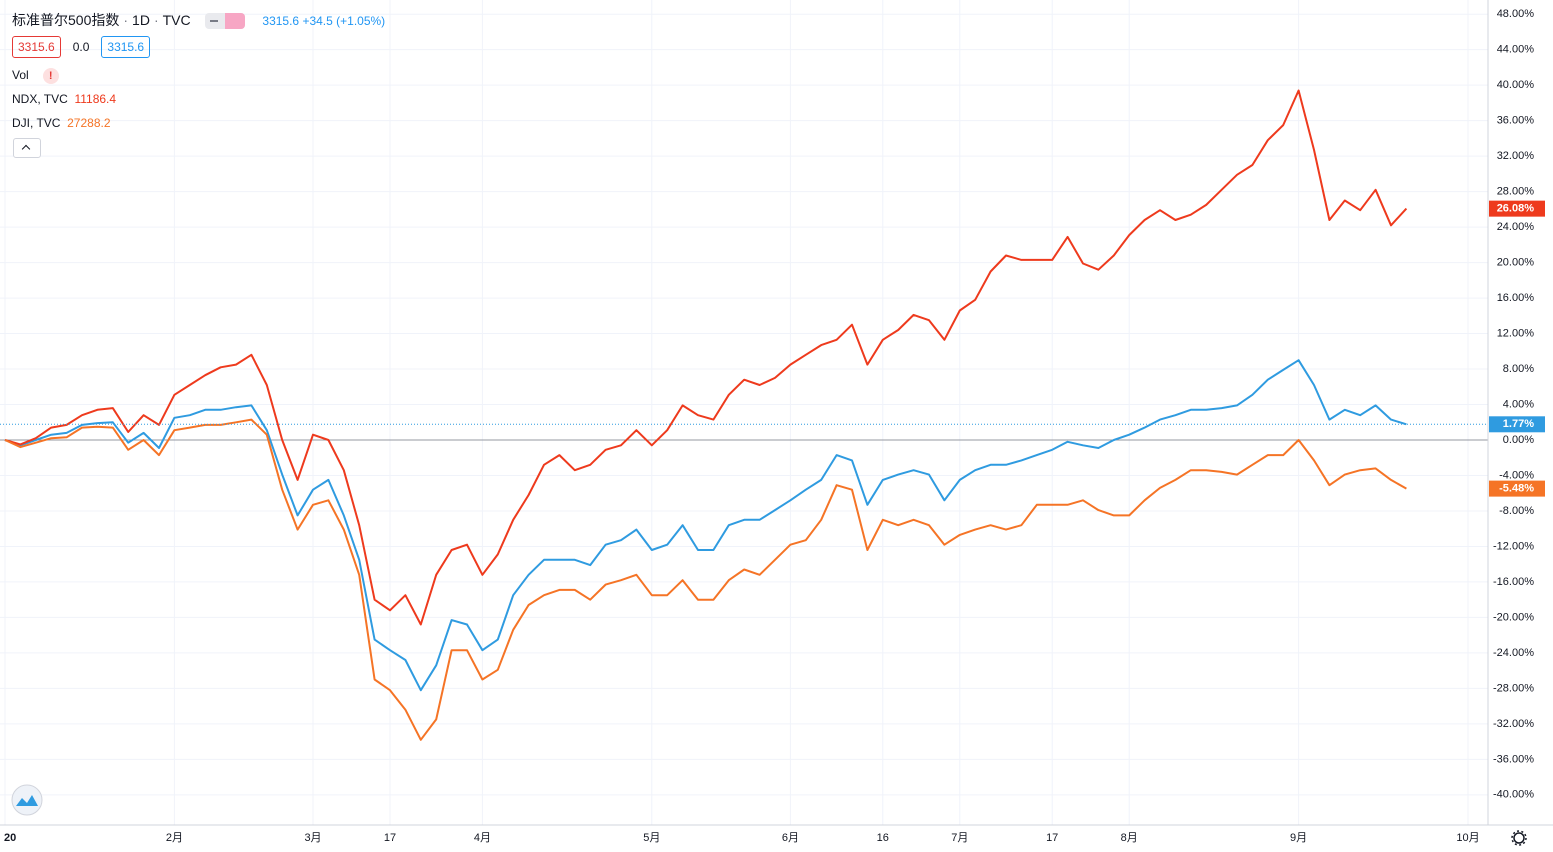 This screenshot has height=852, width=1553. I want to click on price-buttons: 3315.6 0.0 3315.6, so click(84, 47).